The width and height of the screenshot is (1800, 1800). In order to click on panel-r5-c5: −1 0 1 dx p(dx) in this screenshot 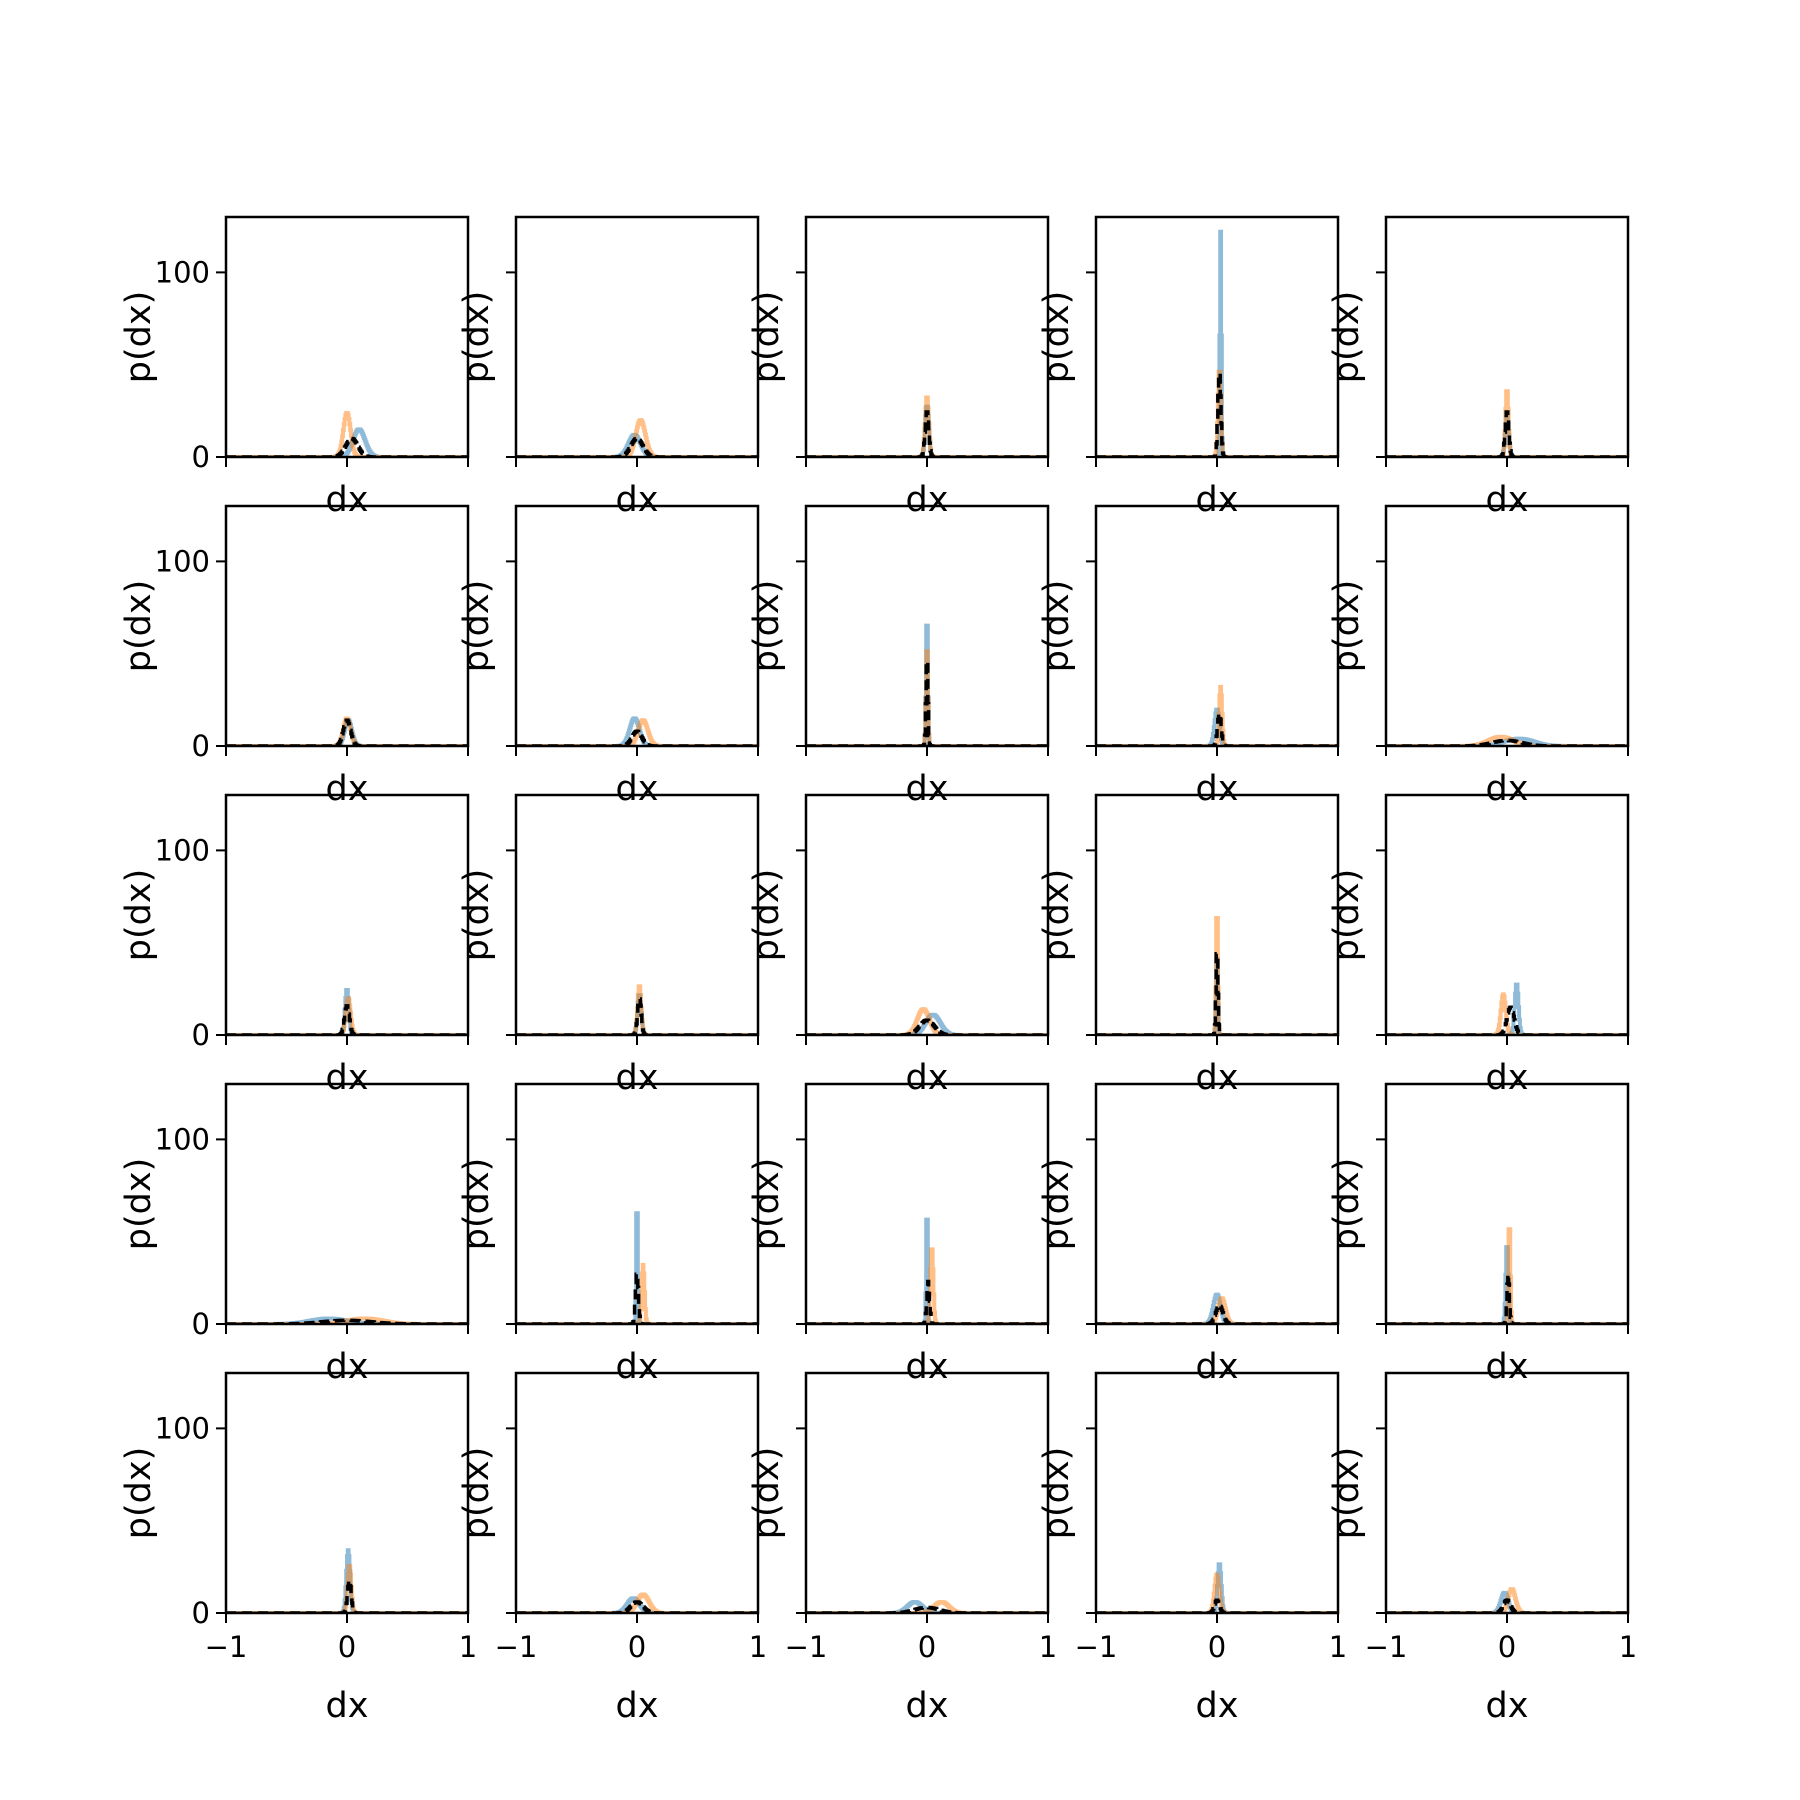, I will do `click(1482, 1548)`.